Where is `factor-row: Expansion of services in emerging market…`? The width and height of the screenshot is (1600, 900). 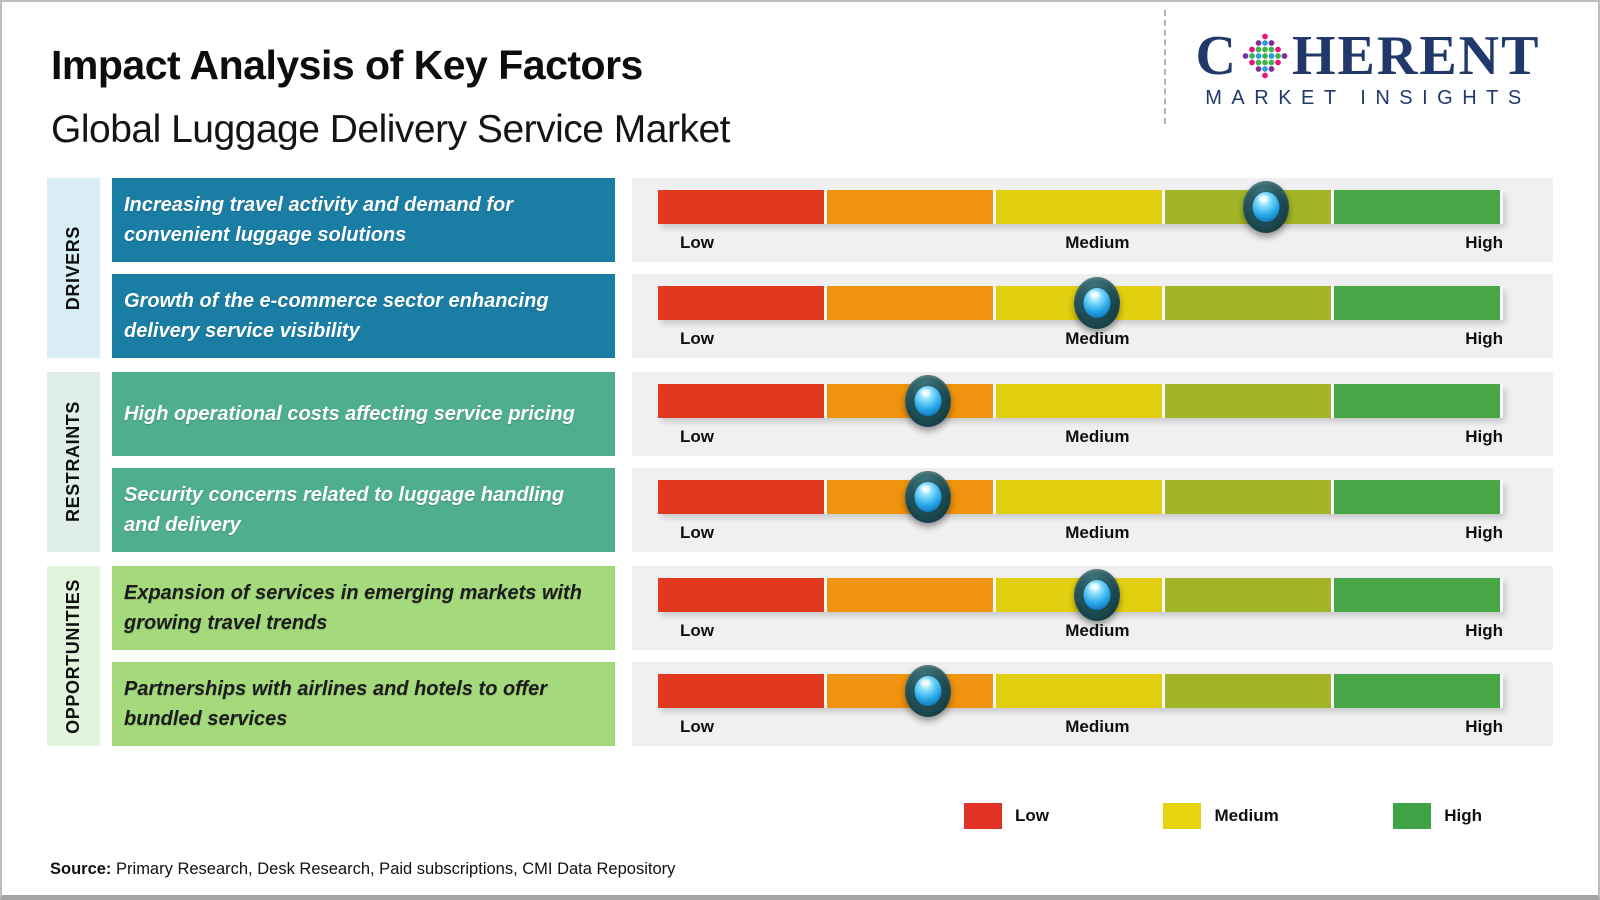
factor-row: Expansion of services in emerging market… is located at coordinates (832, 608).